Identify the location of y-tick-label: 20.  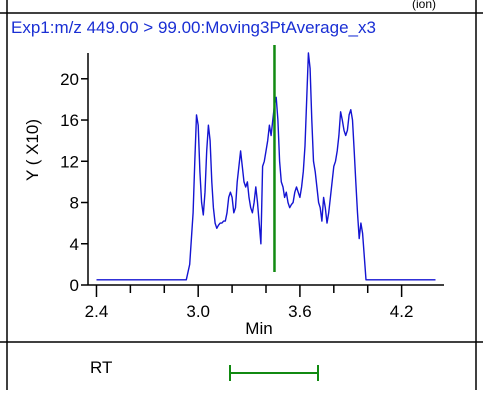
(69, 79).